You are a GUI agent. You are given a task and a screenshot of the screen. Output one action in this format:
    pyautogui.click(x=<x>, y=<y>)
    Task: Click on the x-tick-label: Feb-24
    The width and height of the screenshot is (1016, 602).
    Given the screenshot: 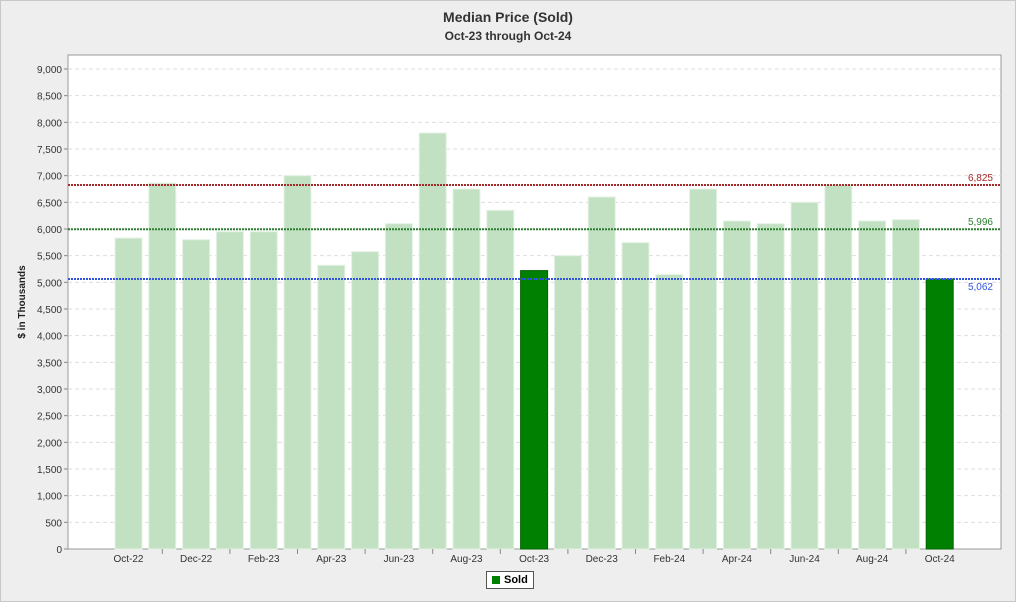 What is the action you would take?
    pyautogui.click(x=669, y=559)
    